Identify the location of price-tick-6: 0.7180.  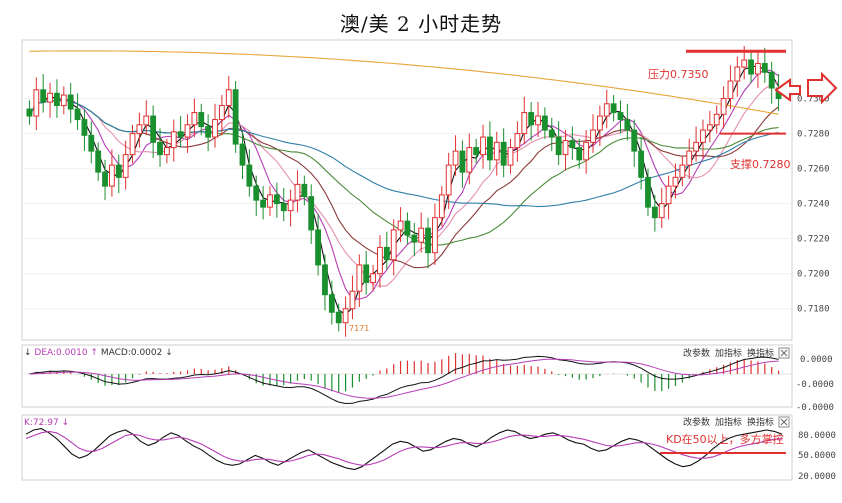
(813, 310).